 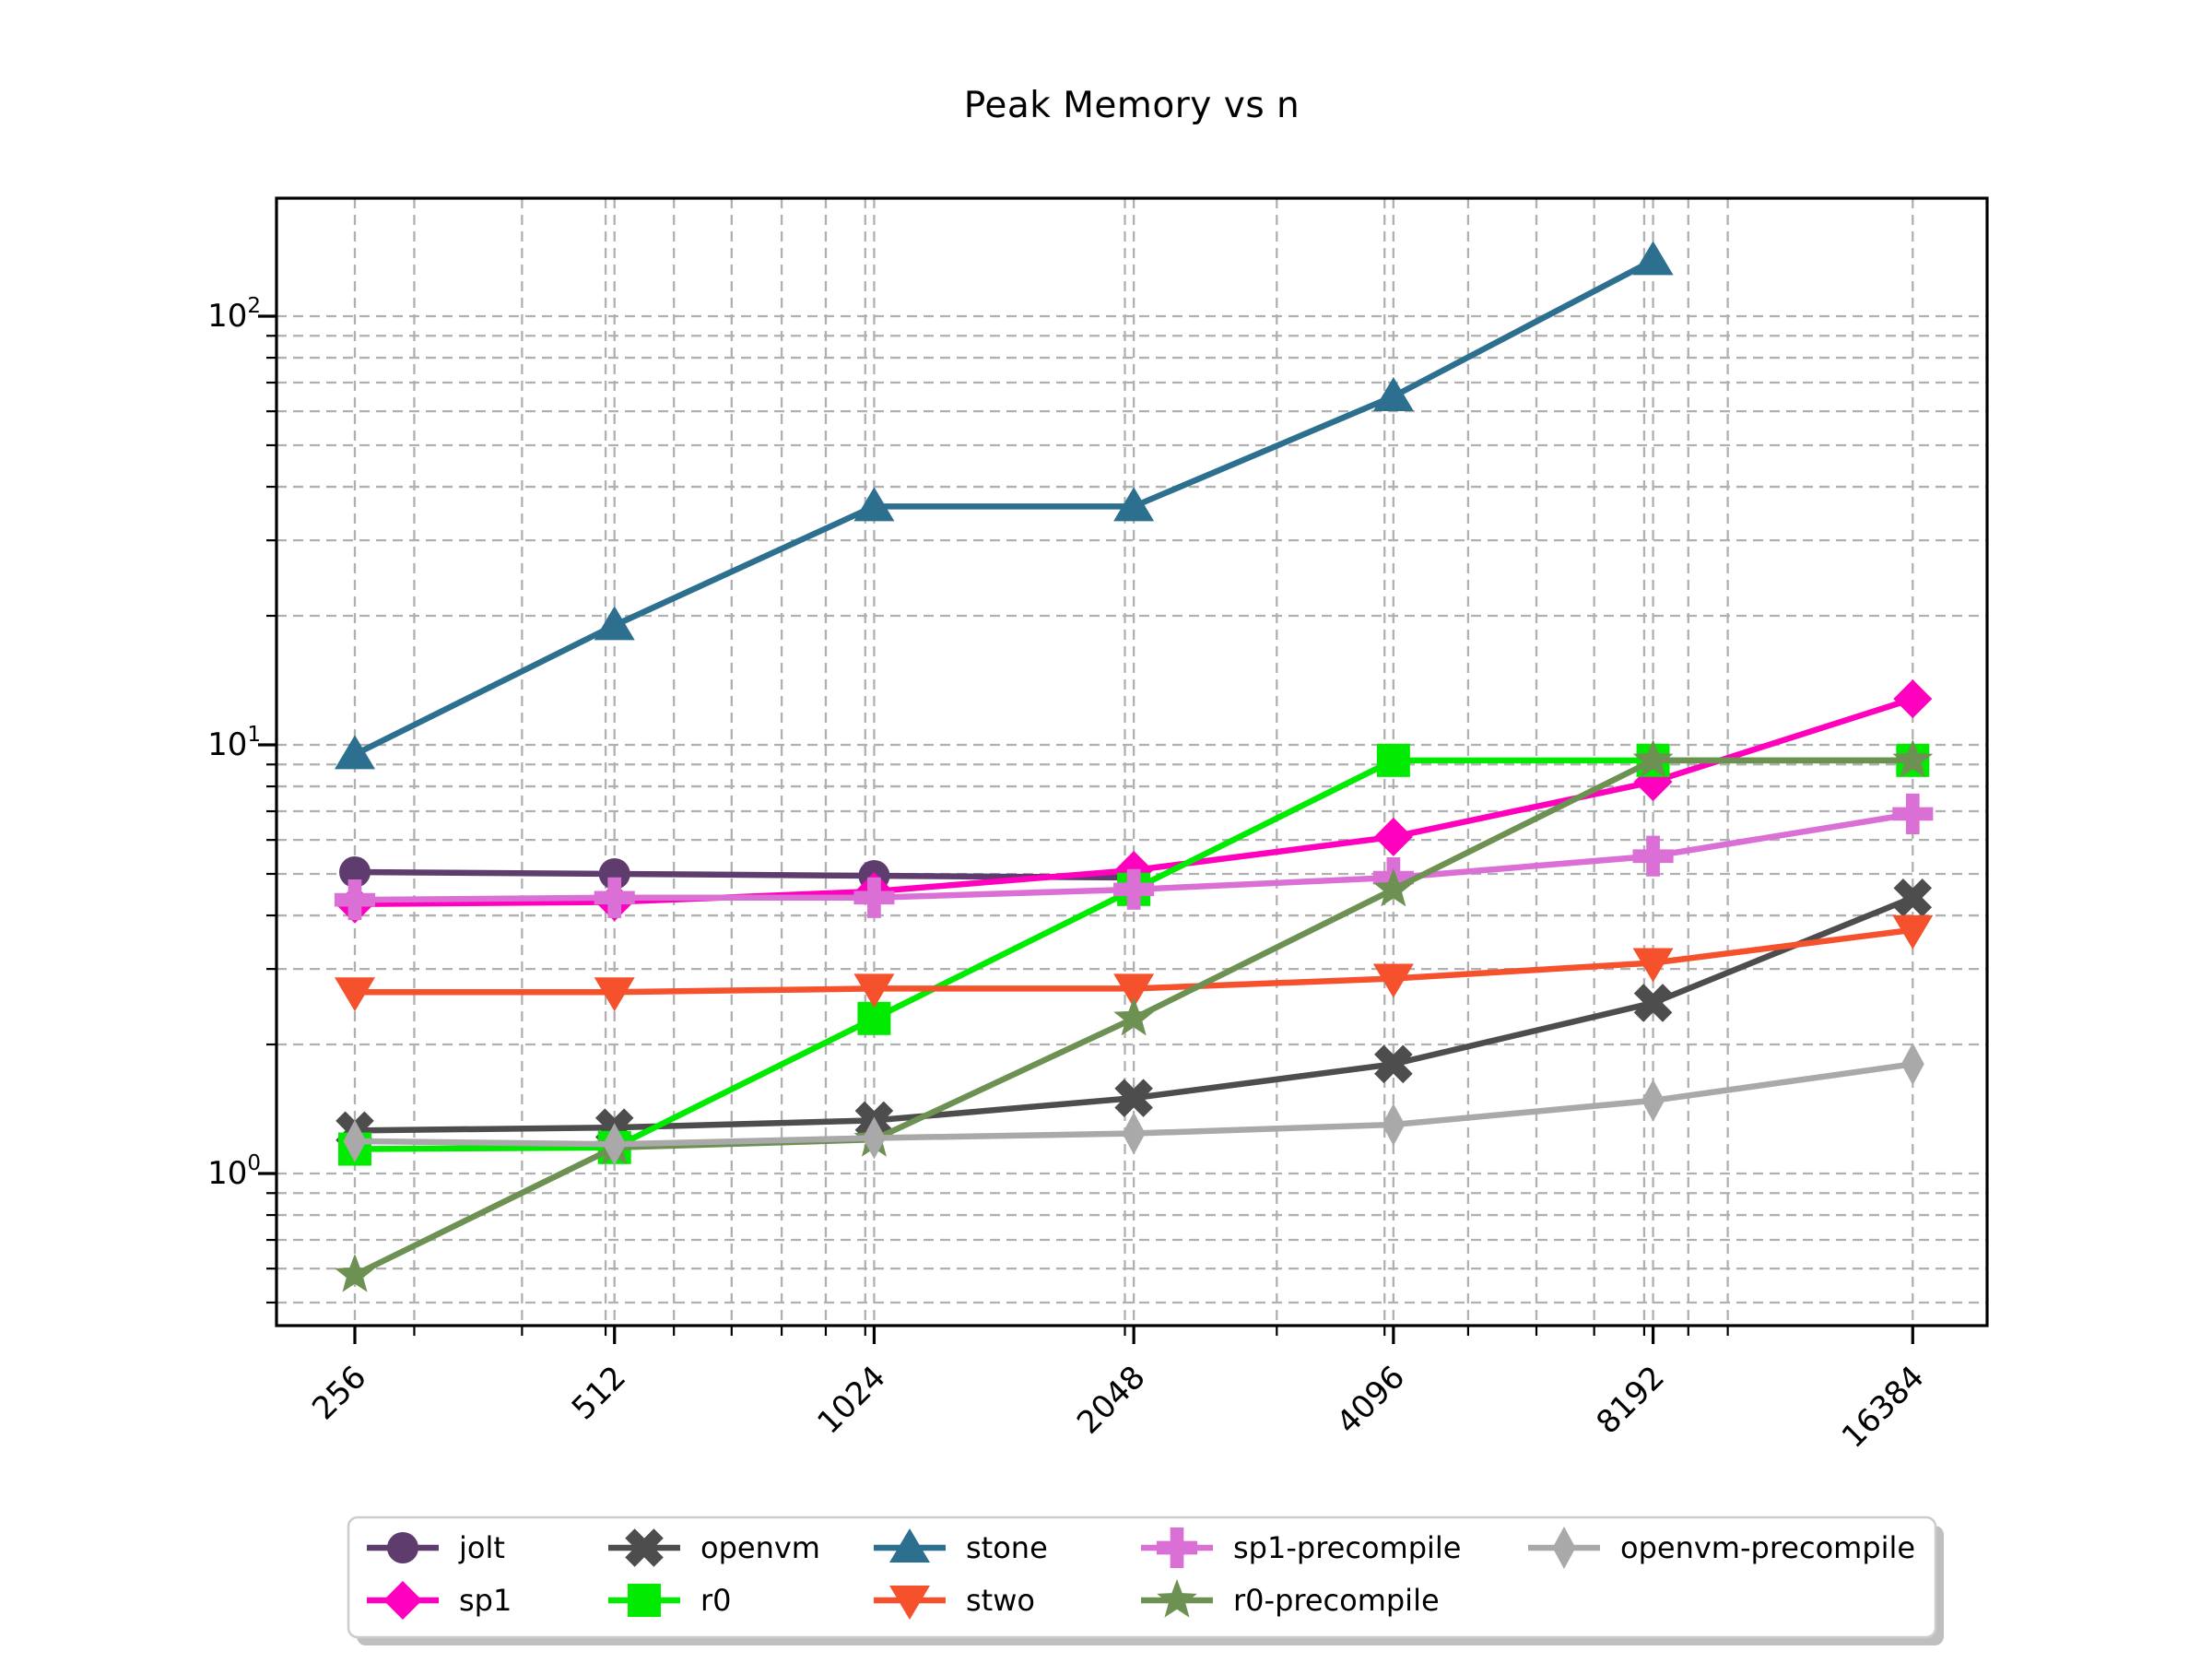 I want to click on legend-entry-openvm-precompile: openvm-precompile, so click(x=1721, y=1548).